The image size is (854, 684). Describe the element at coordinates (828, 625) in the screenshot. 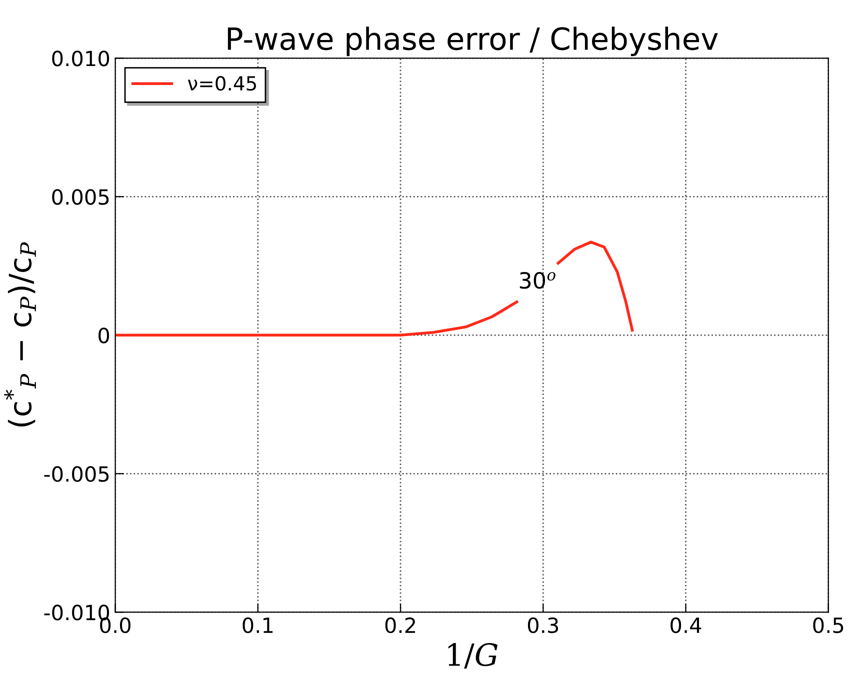

I see `x-tick-label: 0.5` at that location.